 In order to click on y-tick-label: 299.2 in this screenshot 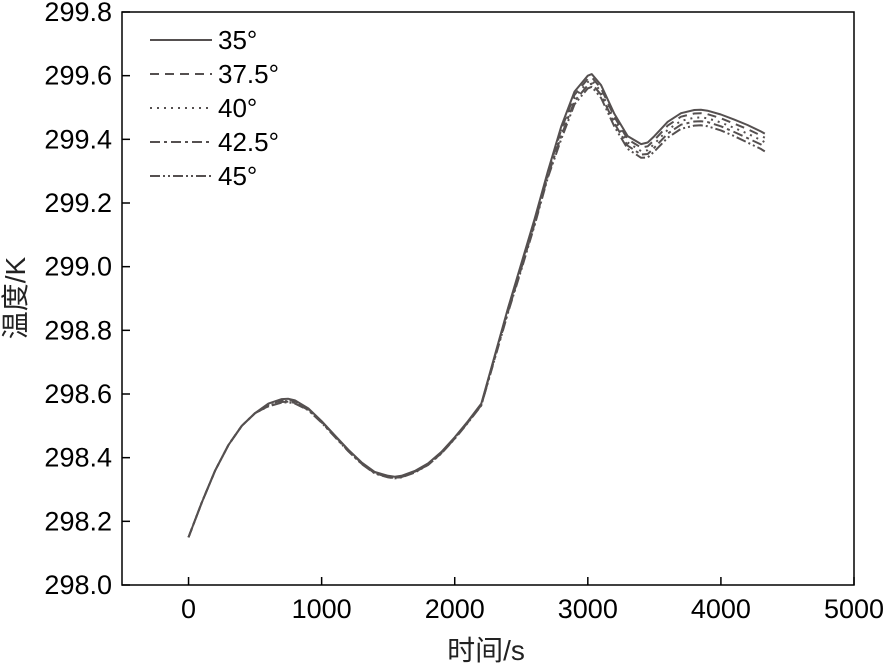, I will do `click(78, 203)`.